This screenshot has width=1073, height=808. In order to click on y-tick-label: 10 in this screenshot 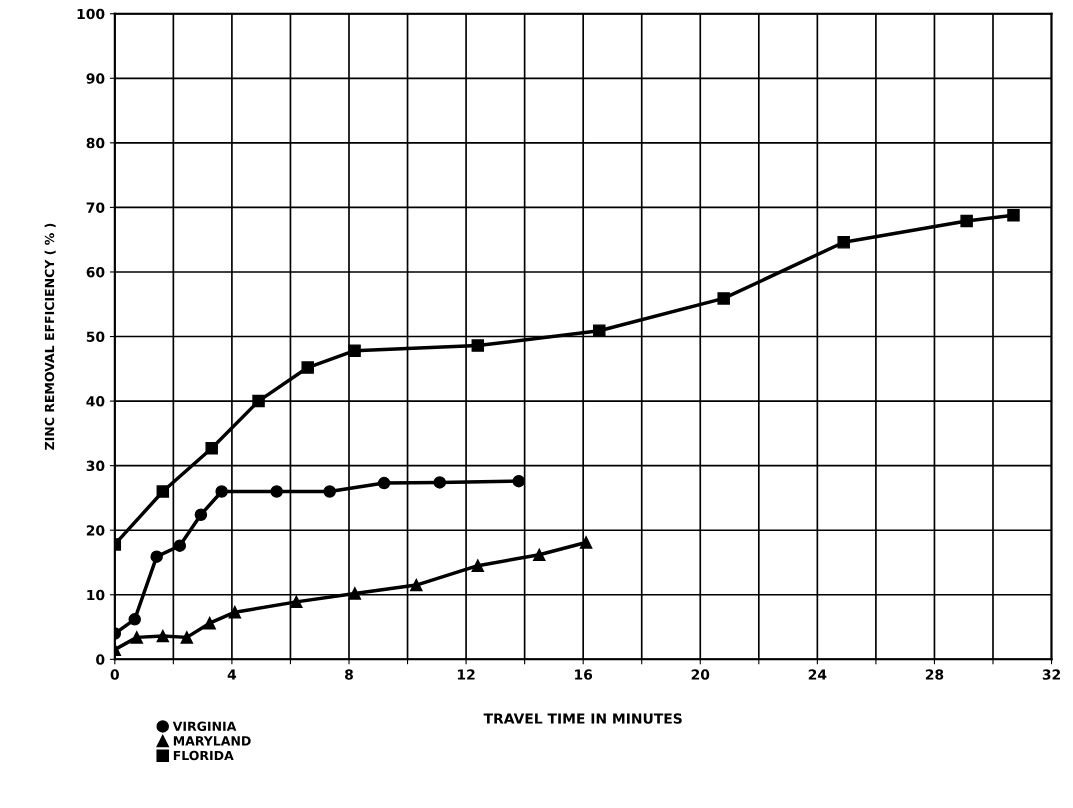, I will do `click(96, 595)`.